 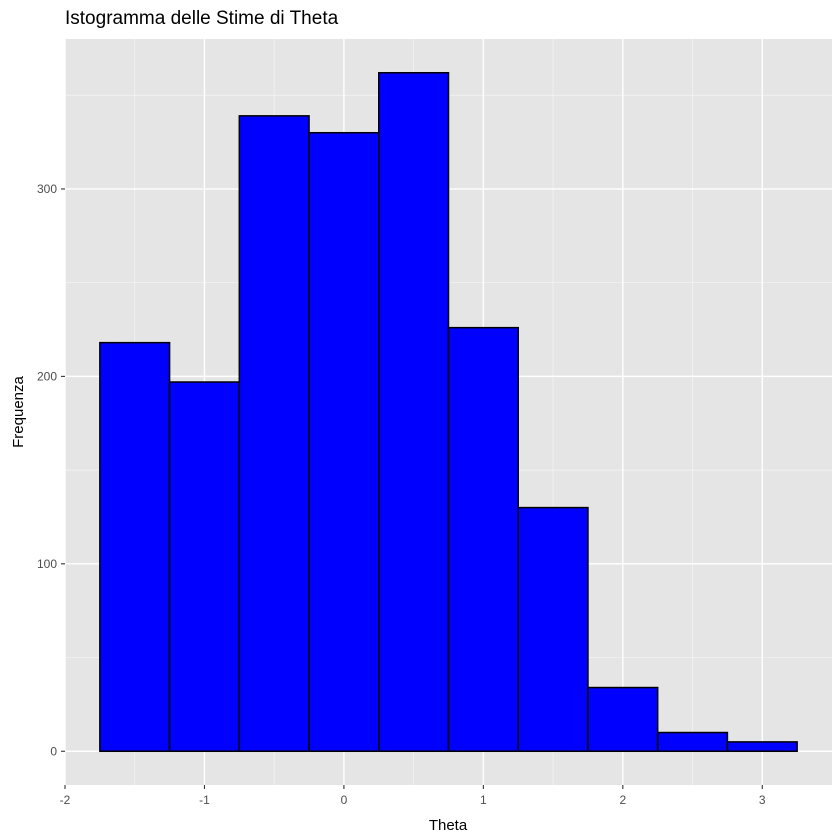 What do you see at coordinates (483, 800) in the screenshot?
I see `x-tick-label: 1` at bounding box center [483, 800].